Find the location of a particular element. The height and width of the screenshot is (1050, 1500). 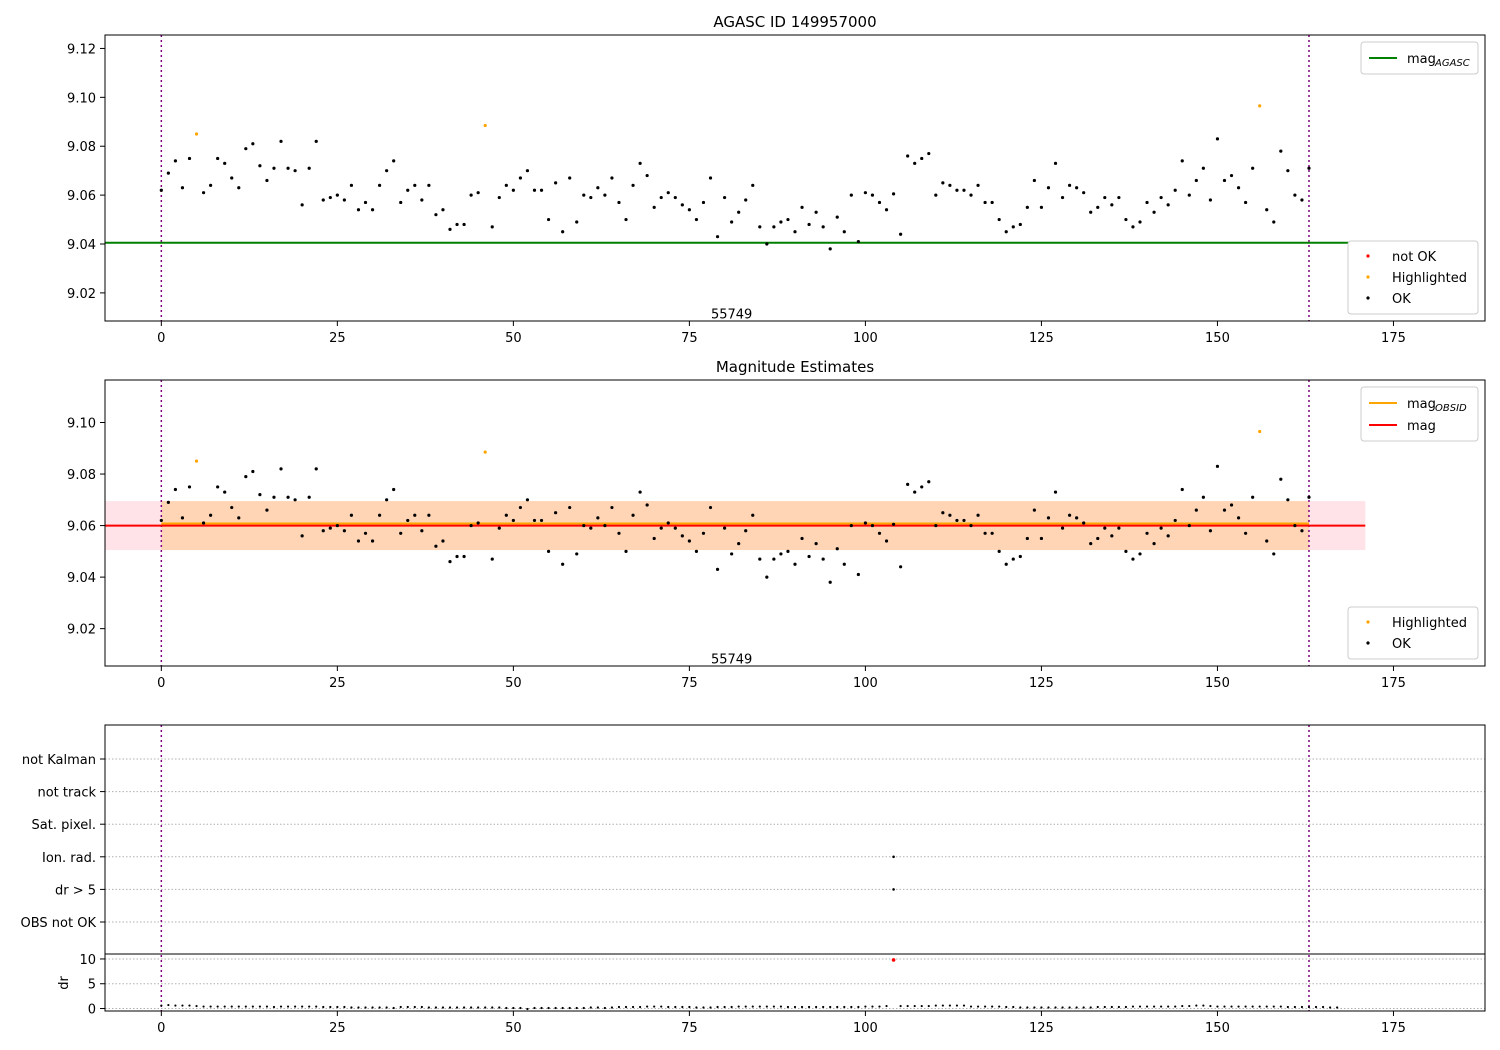

flag-point is located at coordinates (893, 857).